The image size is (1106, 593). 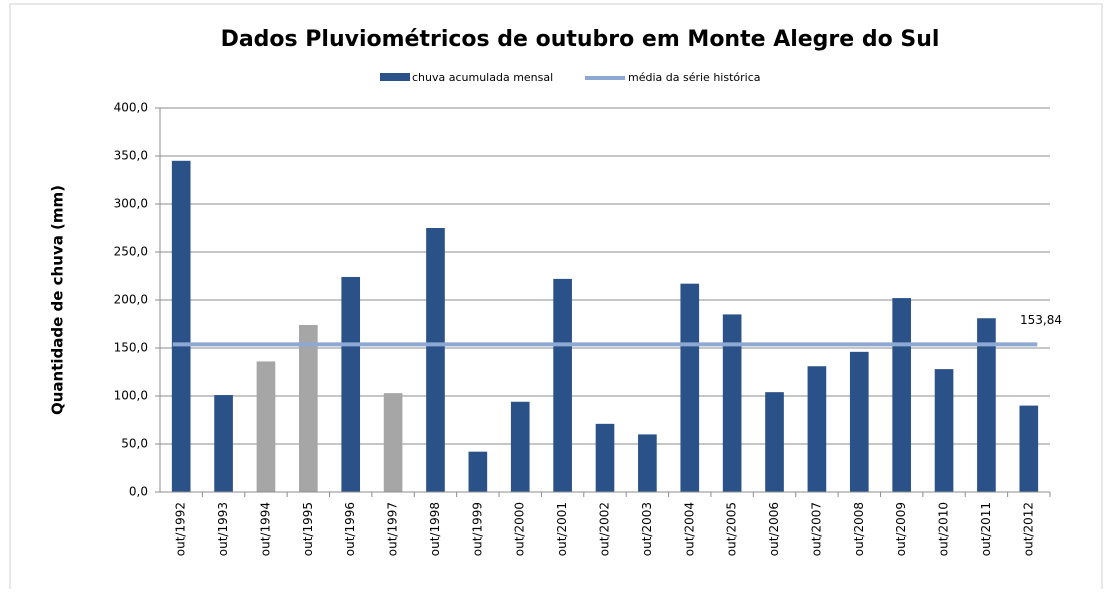 What do you see at coordinates (395, 77) in the screenshot?
I see `legend-swatch` at bounding box center [395, 77].